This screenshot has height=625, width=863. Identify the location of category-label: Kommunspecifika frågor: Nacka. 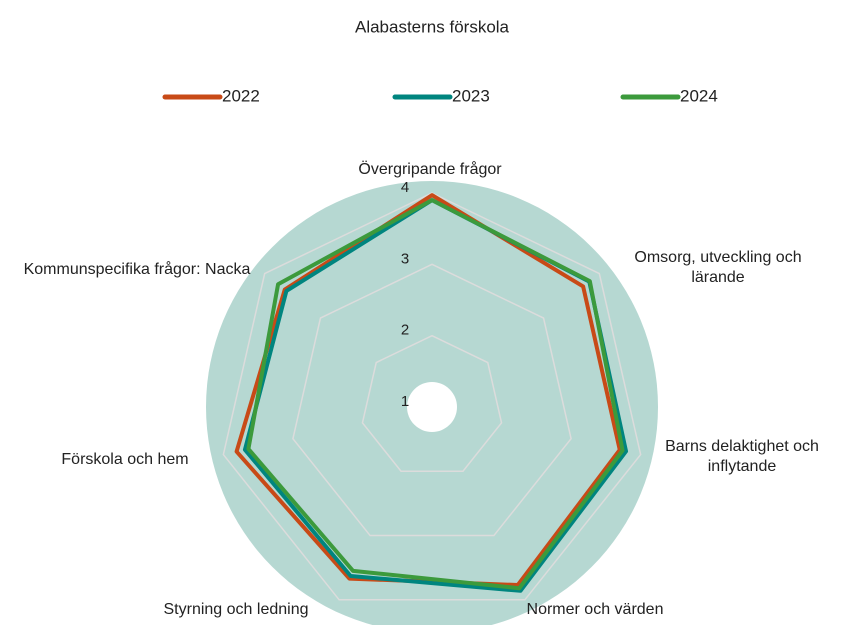
(137, 269).